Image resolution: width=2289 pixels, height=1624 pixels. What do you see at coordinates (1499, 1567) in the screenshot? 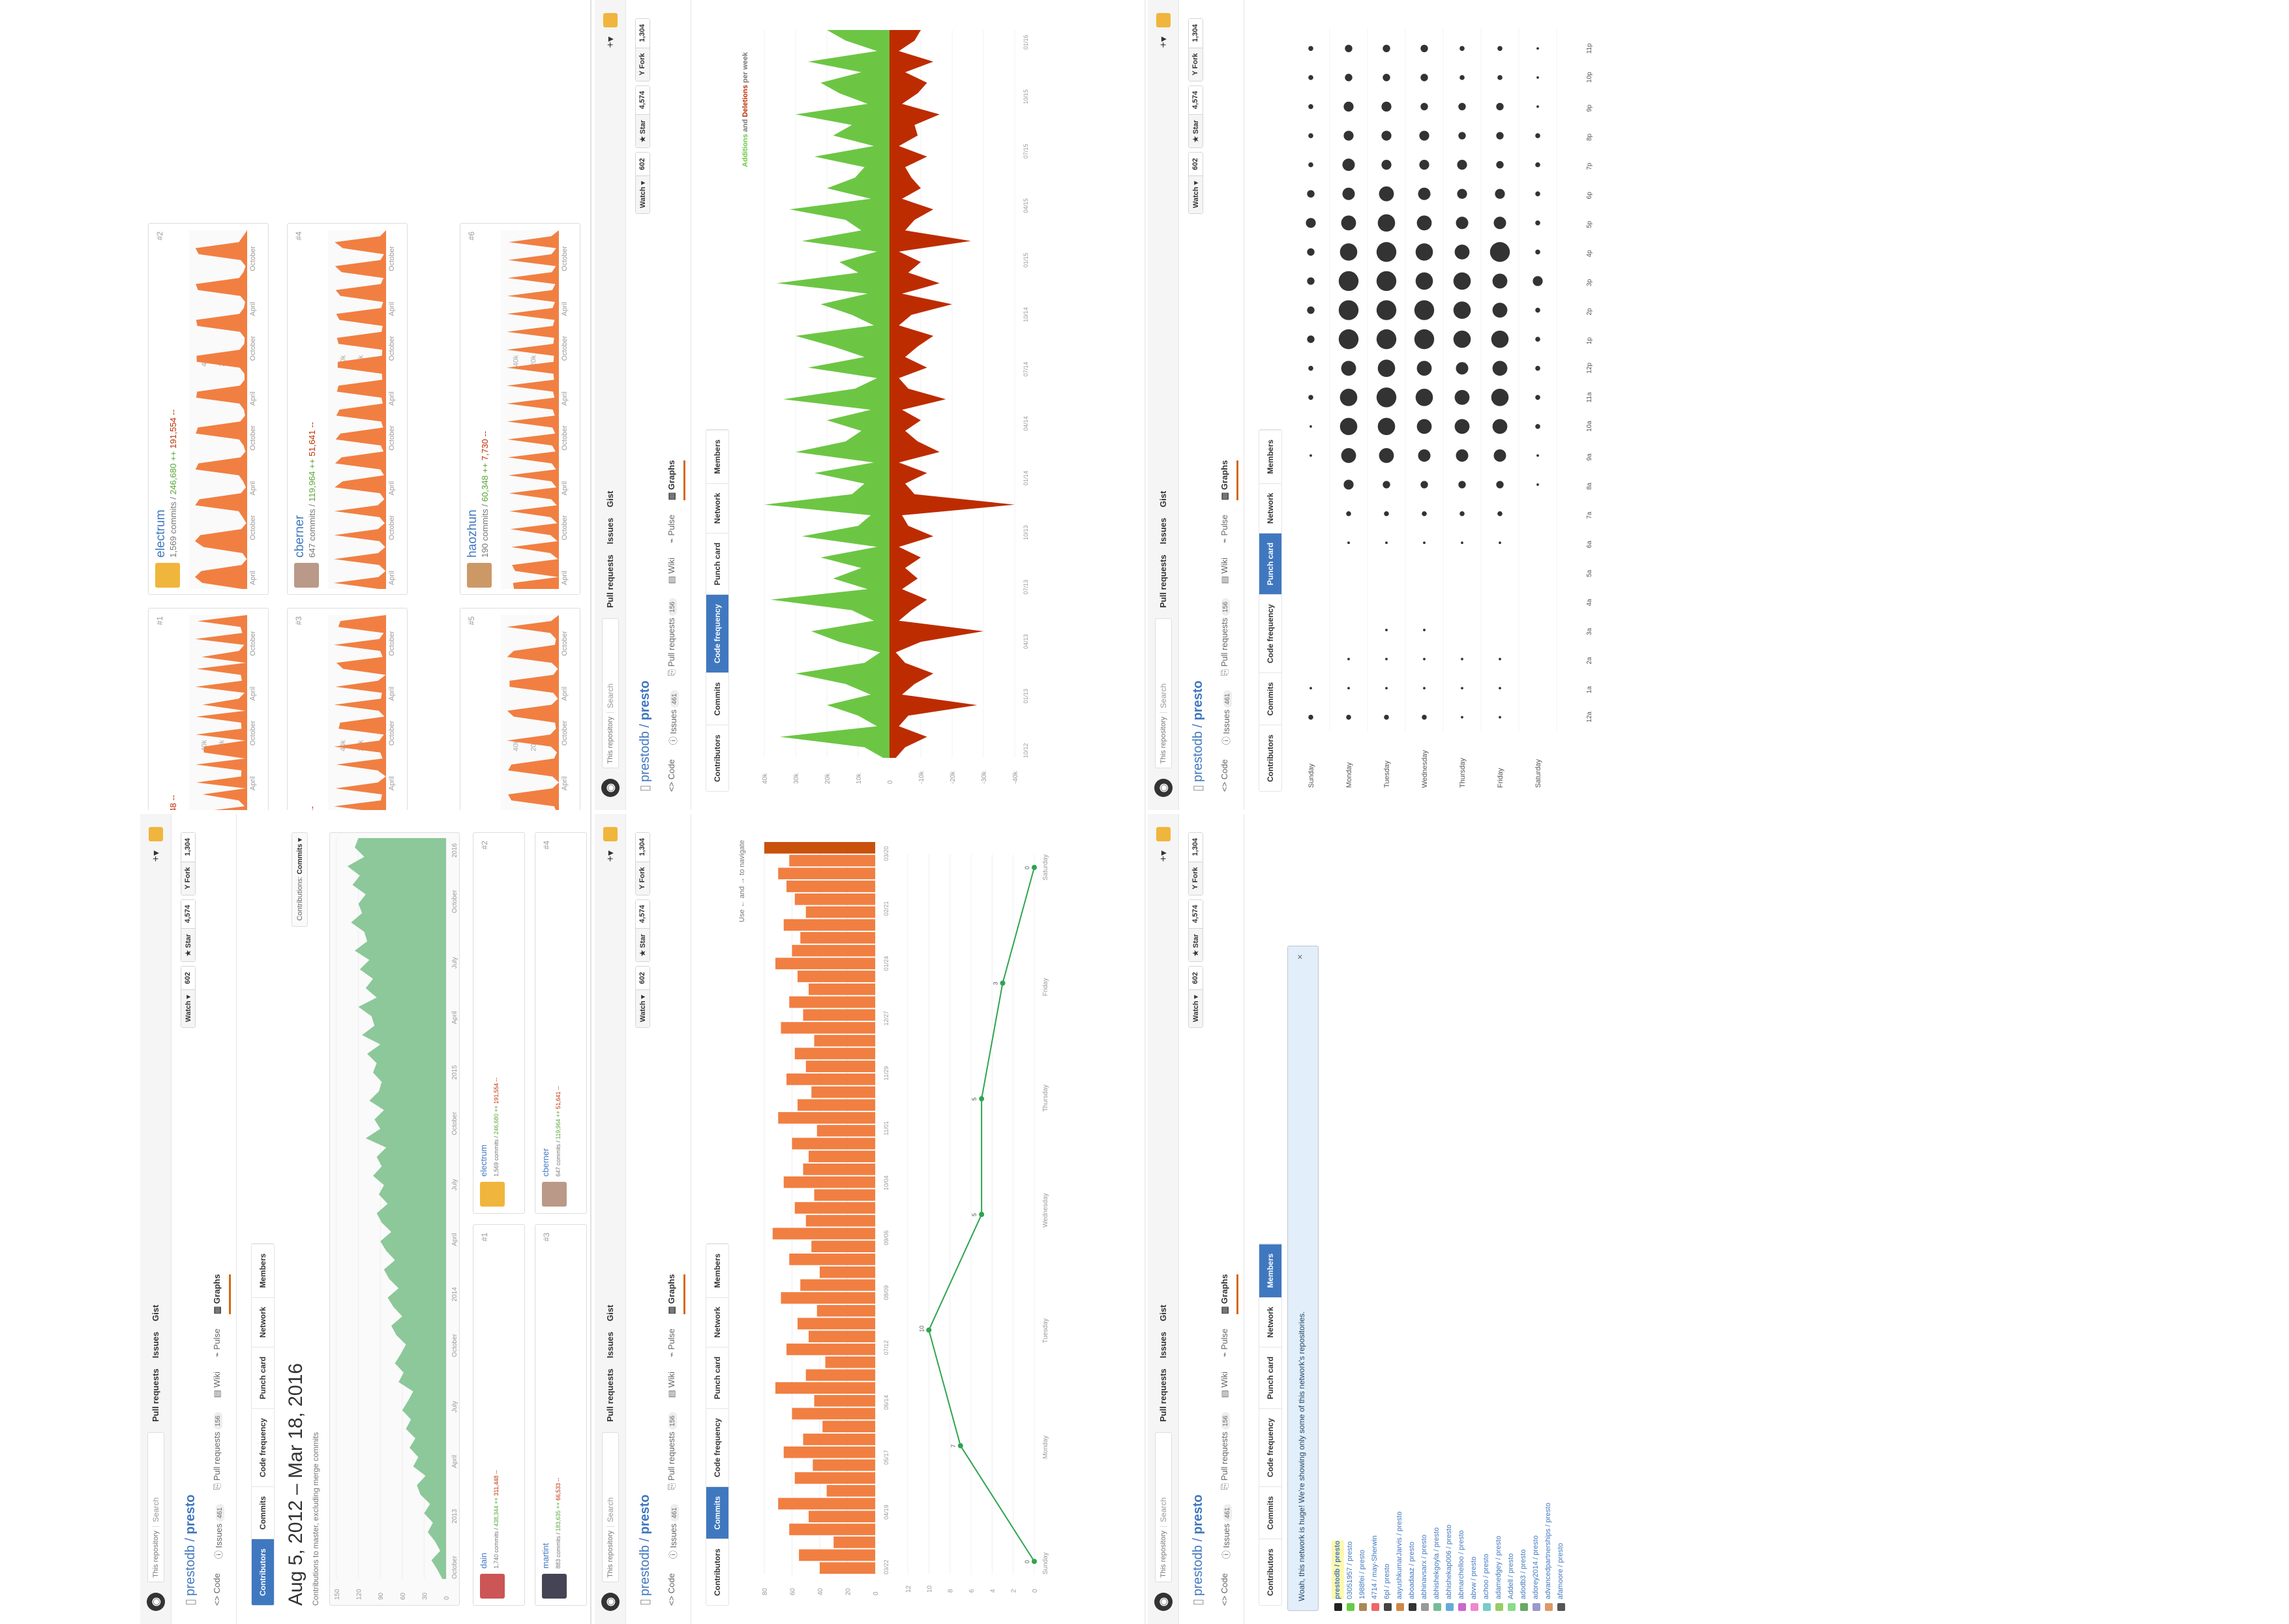
I see `network-repo-link: adamedgey / presto` at bounding box center [1499, 1567].